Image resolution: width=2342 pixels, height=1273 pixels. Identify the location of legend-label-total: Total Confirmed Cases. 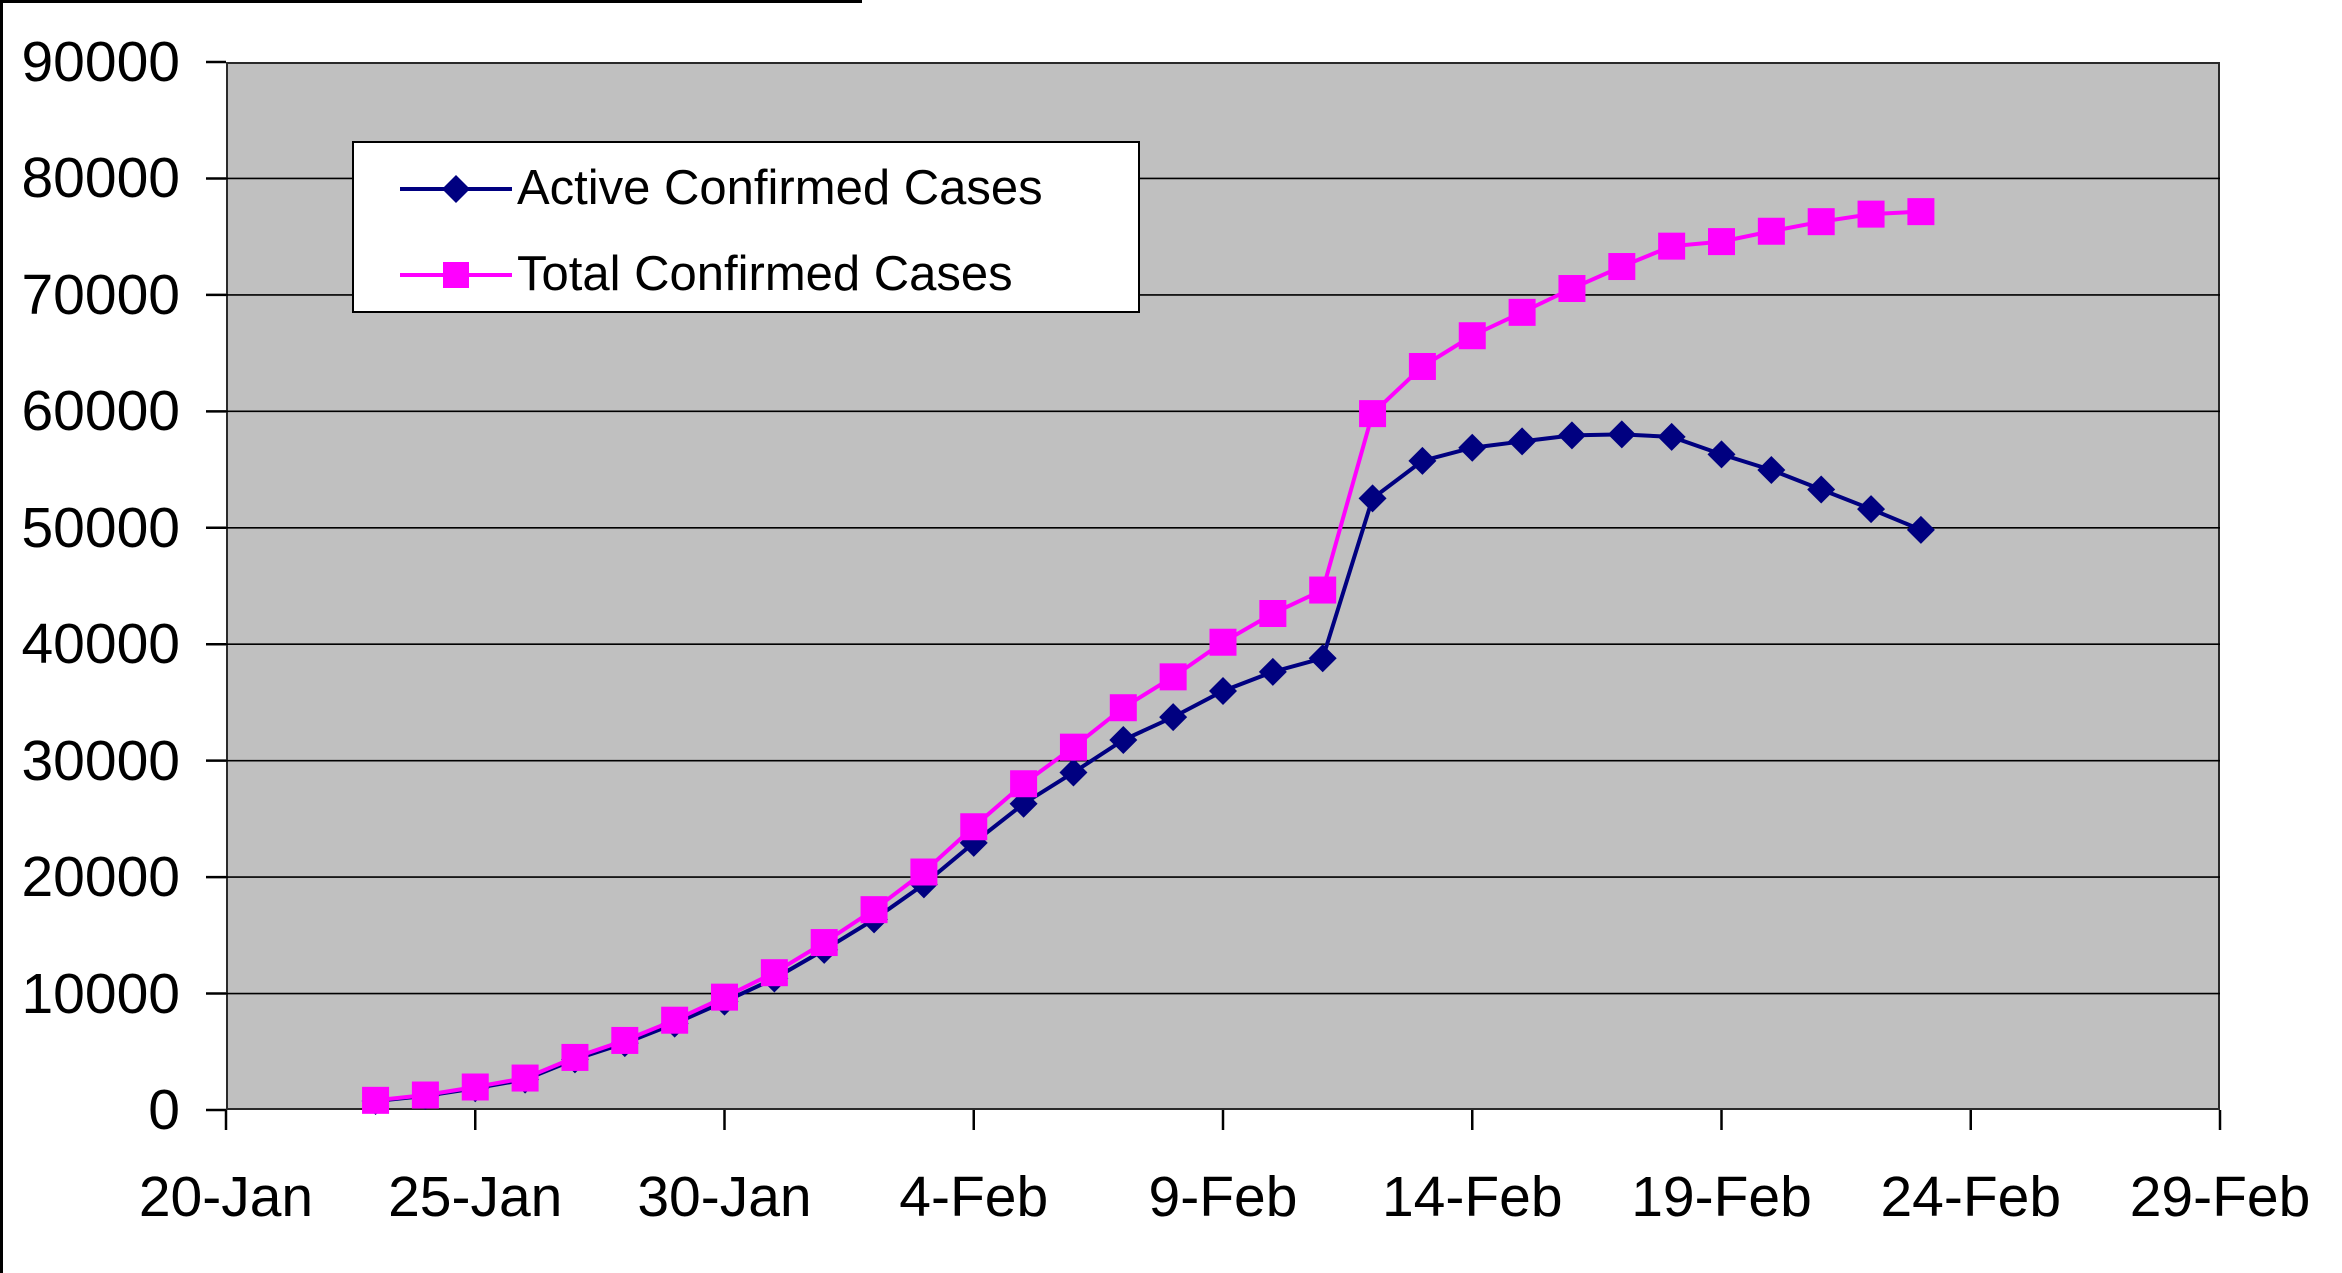
(765, 273).